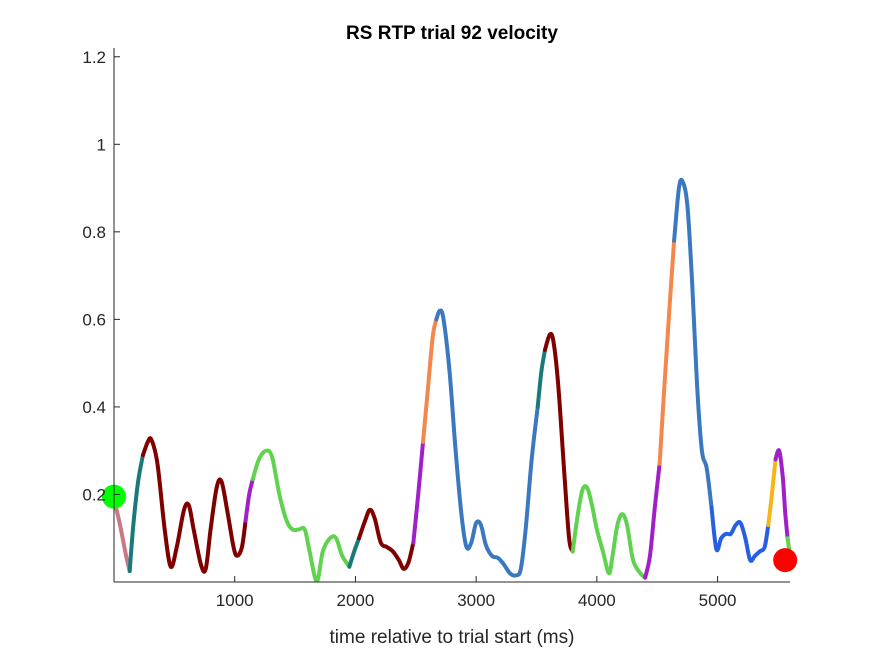 The height and width of the screenshot is (656, 875). What do you see at coordinates (235, 600) in the screenshot?
I see `x-tick-label: 1000` at bounding box center [235, 600].